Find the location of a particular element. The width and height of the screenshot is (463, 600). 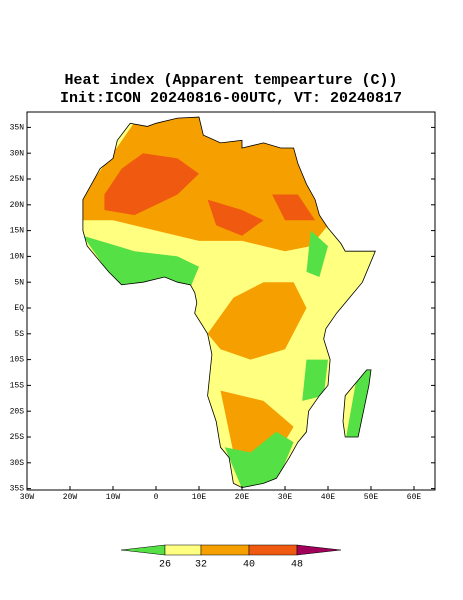

lon-tick-label: 40E is located at coordinates (328, 497).